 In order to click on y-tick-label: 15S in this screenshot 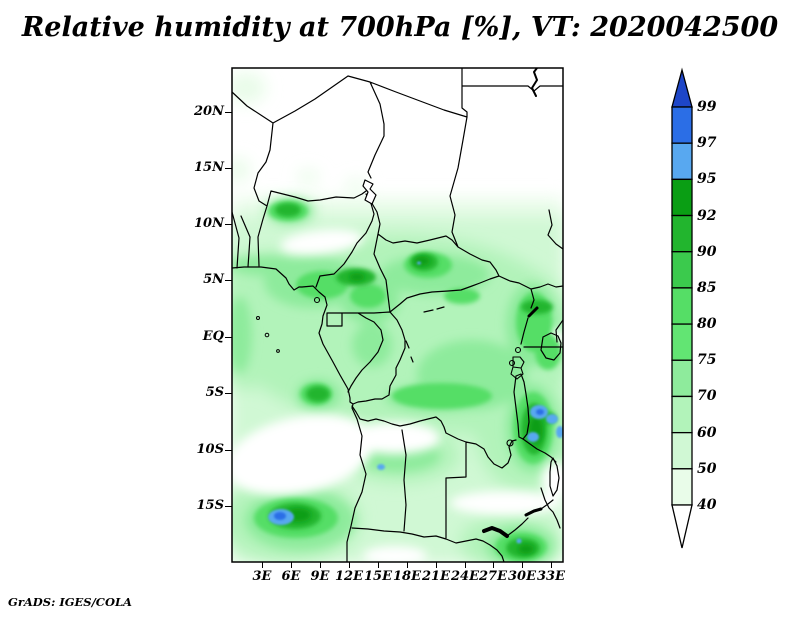, I will do `click(210, 505)`.